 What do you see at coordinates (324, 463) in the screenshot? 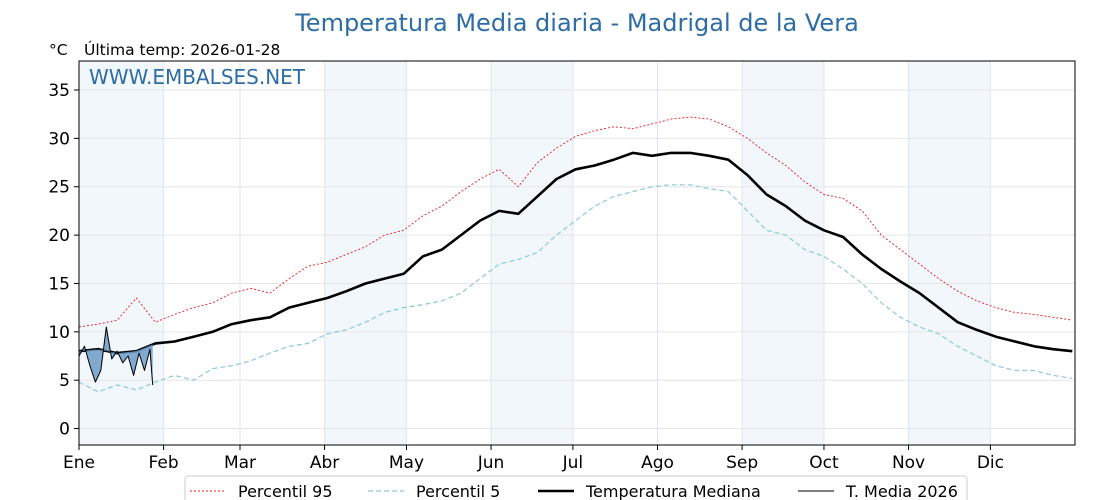
I see `x-tick-label-abr: Abr` at bounding box center [324, 463].